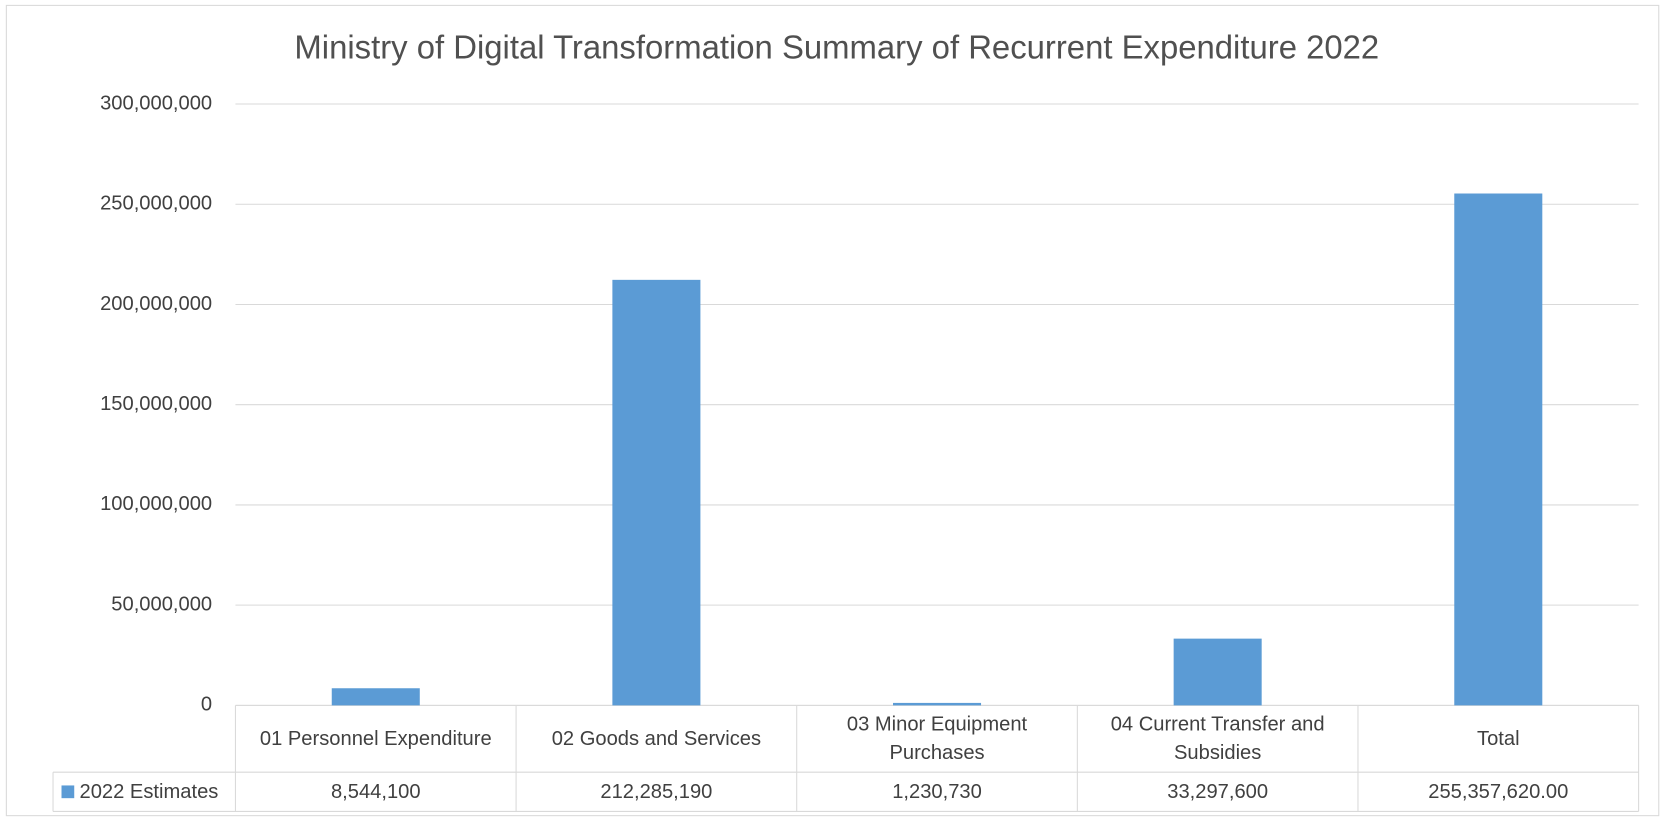 Image resolution: width=1663 pixels, height=820 pixels. What do you see at coordinates (156, 304) in the screenshot?
I see `y-tick-label: 200,000,000` at bounding box center [156, 304].